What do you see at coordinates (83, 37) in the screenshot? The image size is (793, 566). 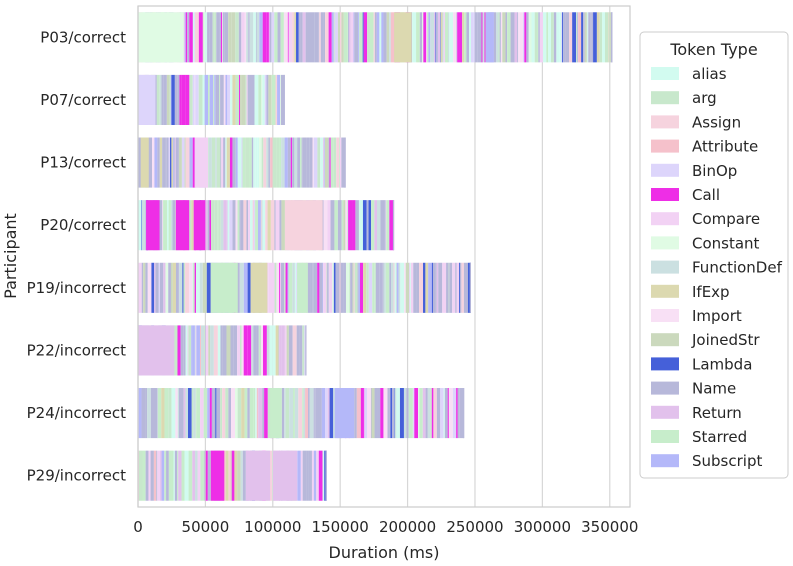 I see `y-tick-label: P03/correct` at bounding box center [83, 37].